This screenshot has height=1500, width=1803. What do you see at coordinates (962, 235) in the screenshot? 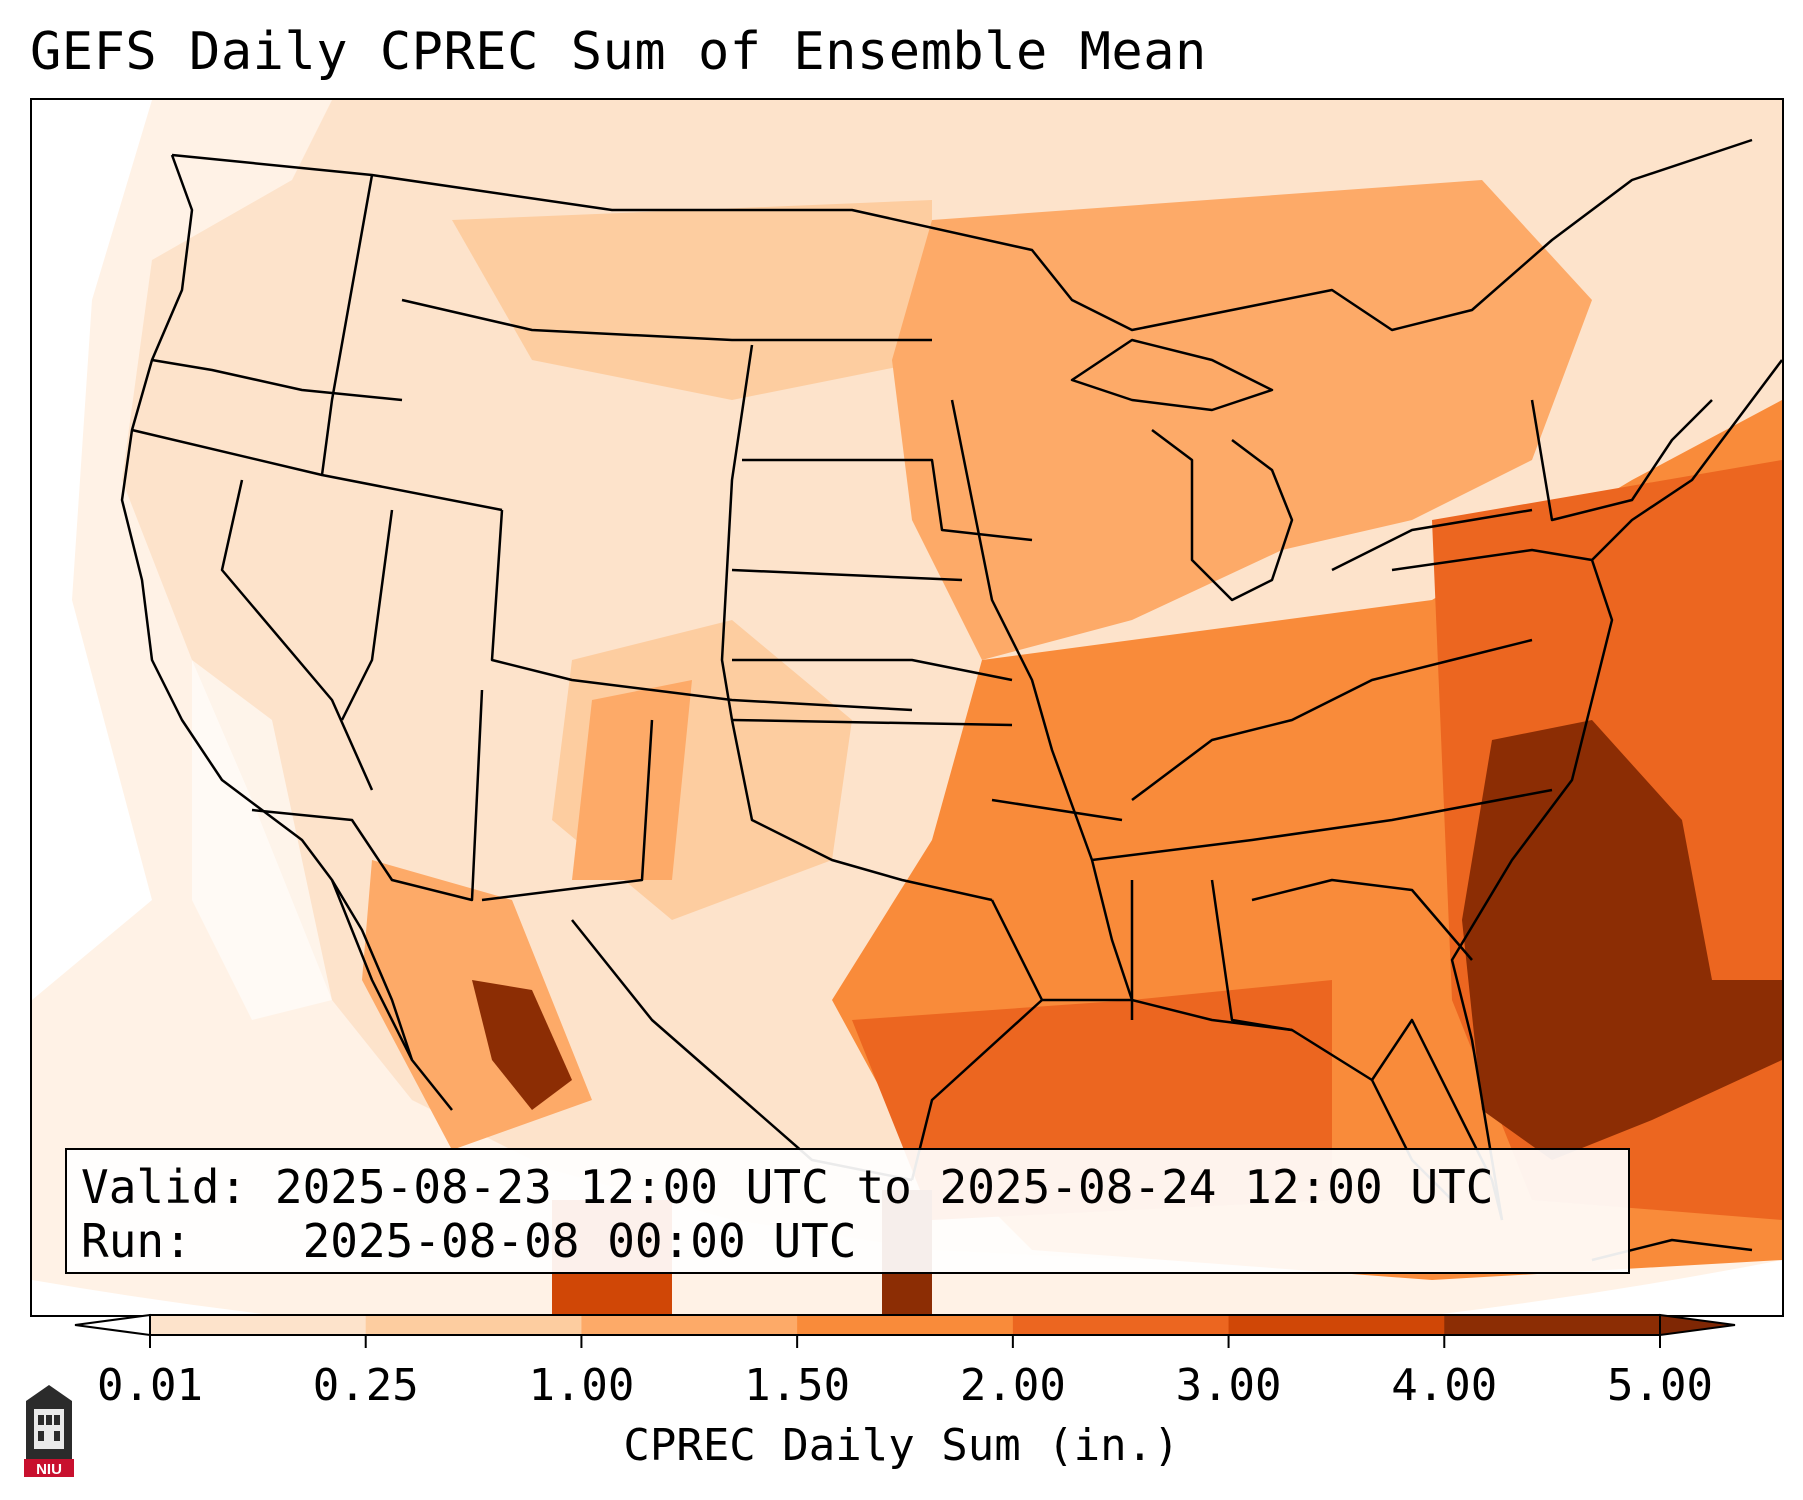
I see `us-canada-border` at bounding box center [962, 235].